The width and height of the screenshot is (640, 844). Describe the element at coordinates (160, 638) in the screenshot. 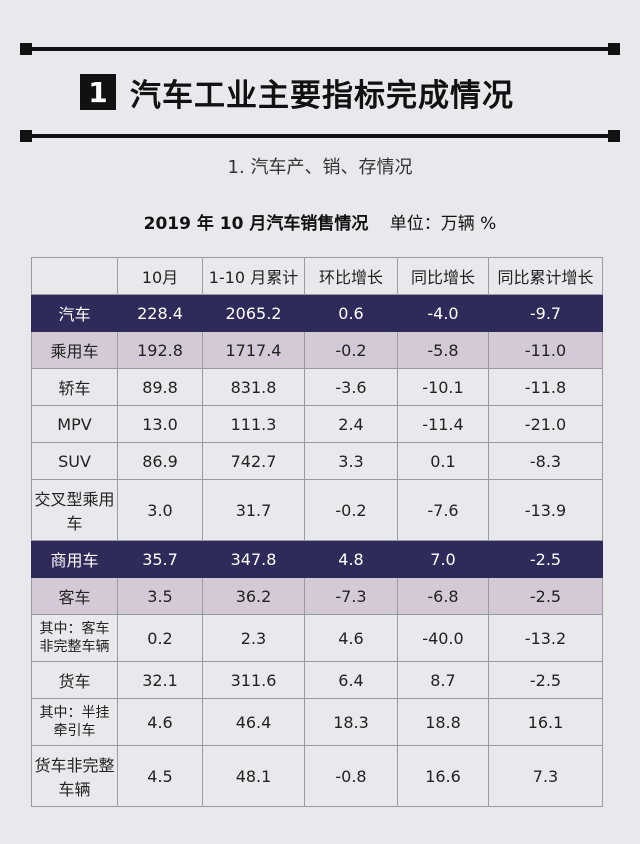

I see `table-cell: 0.2` at that location.